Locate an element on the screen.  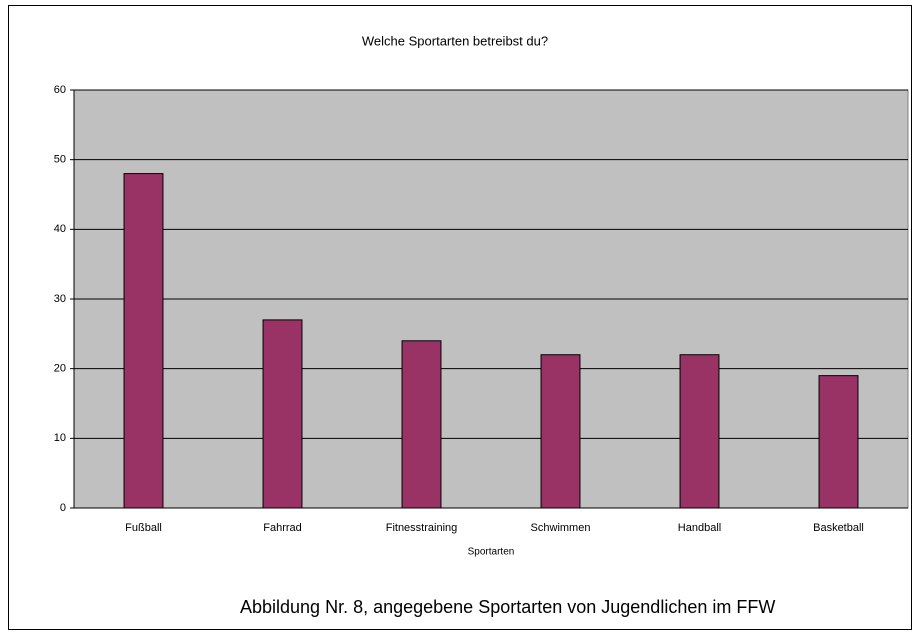
y-tick-label: 0 is located at coordinates (63, 508).